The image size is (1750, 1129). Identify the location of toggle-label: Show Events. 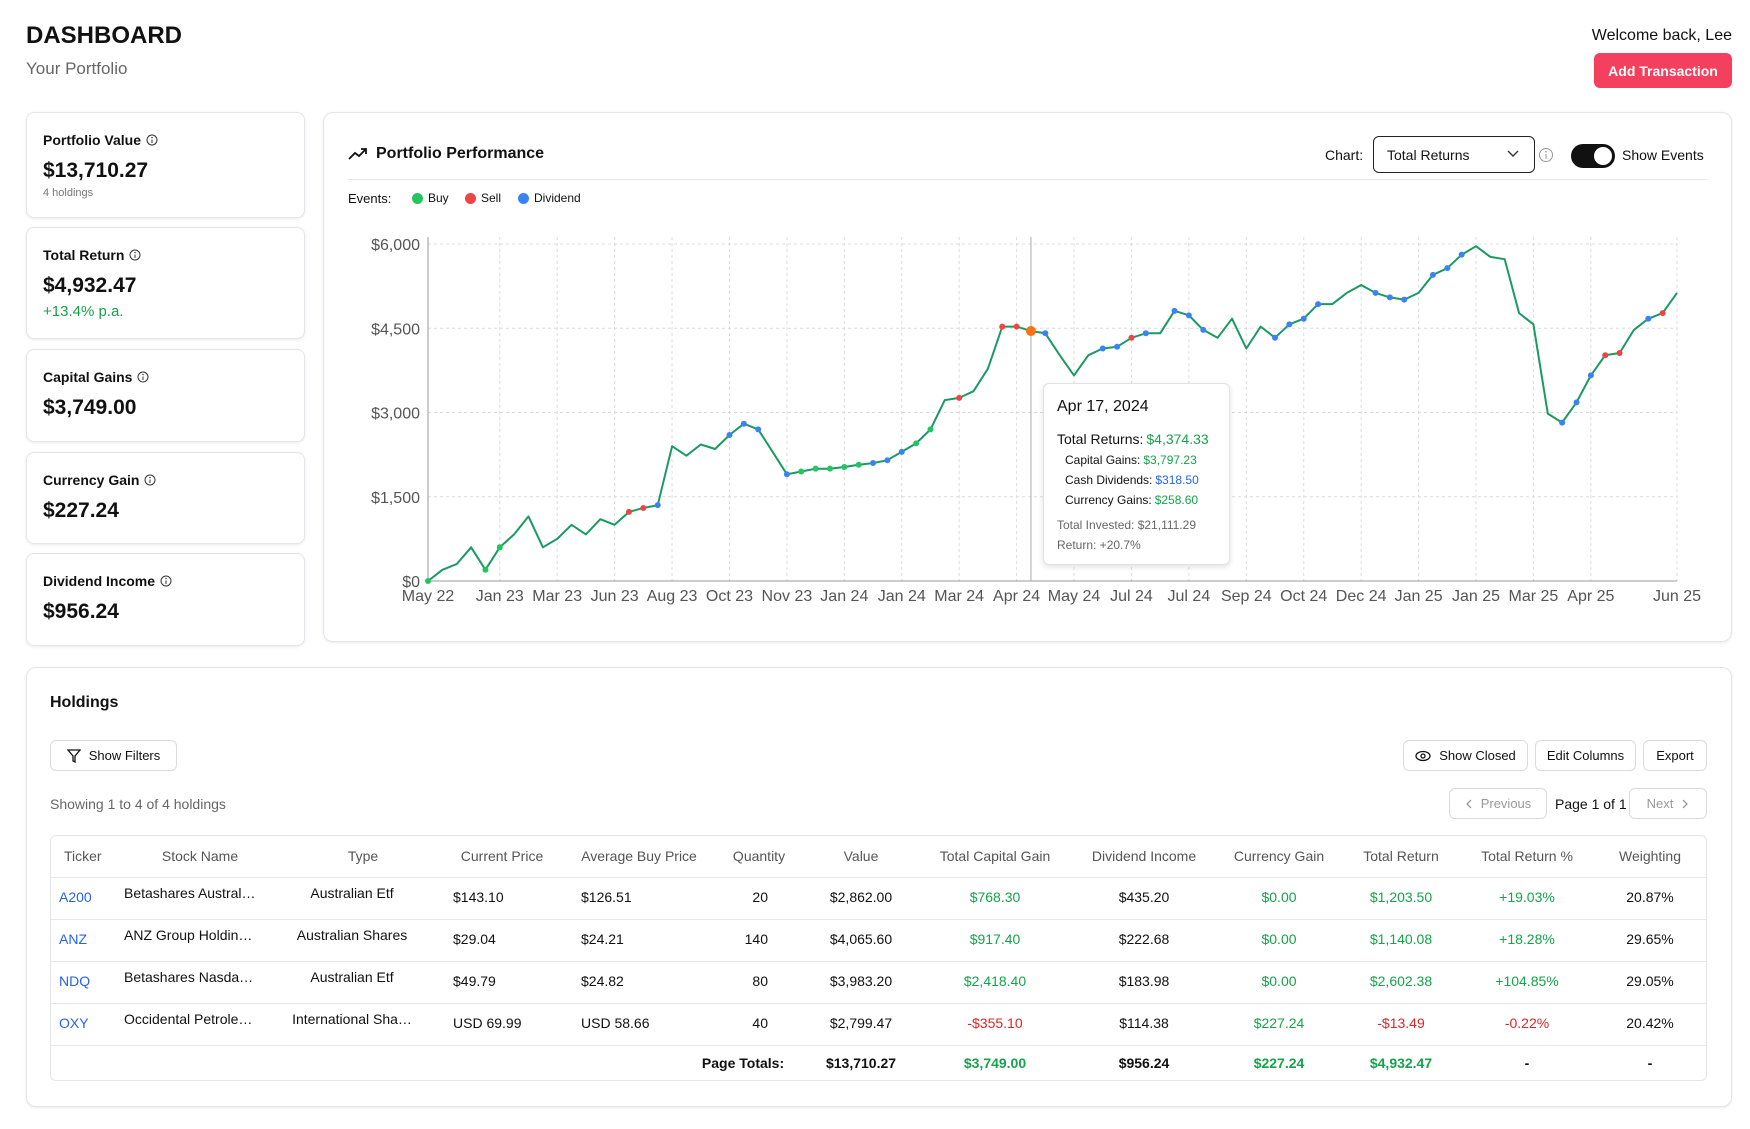
(1663, 155).